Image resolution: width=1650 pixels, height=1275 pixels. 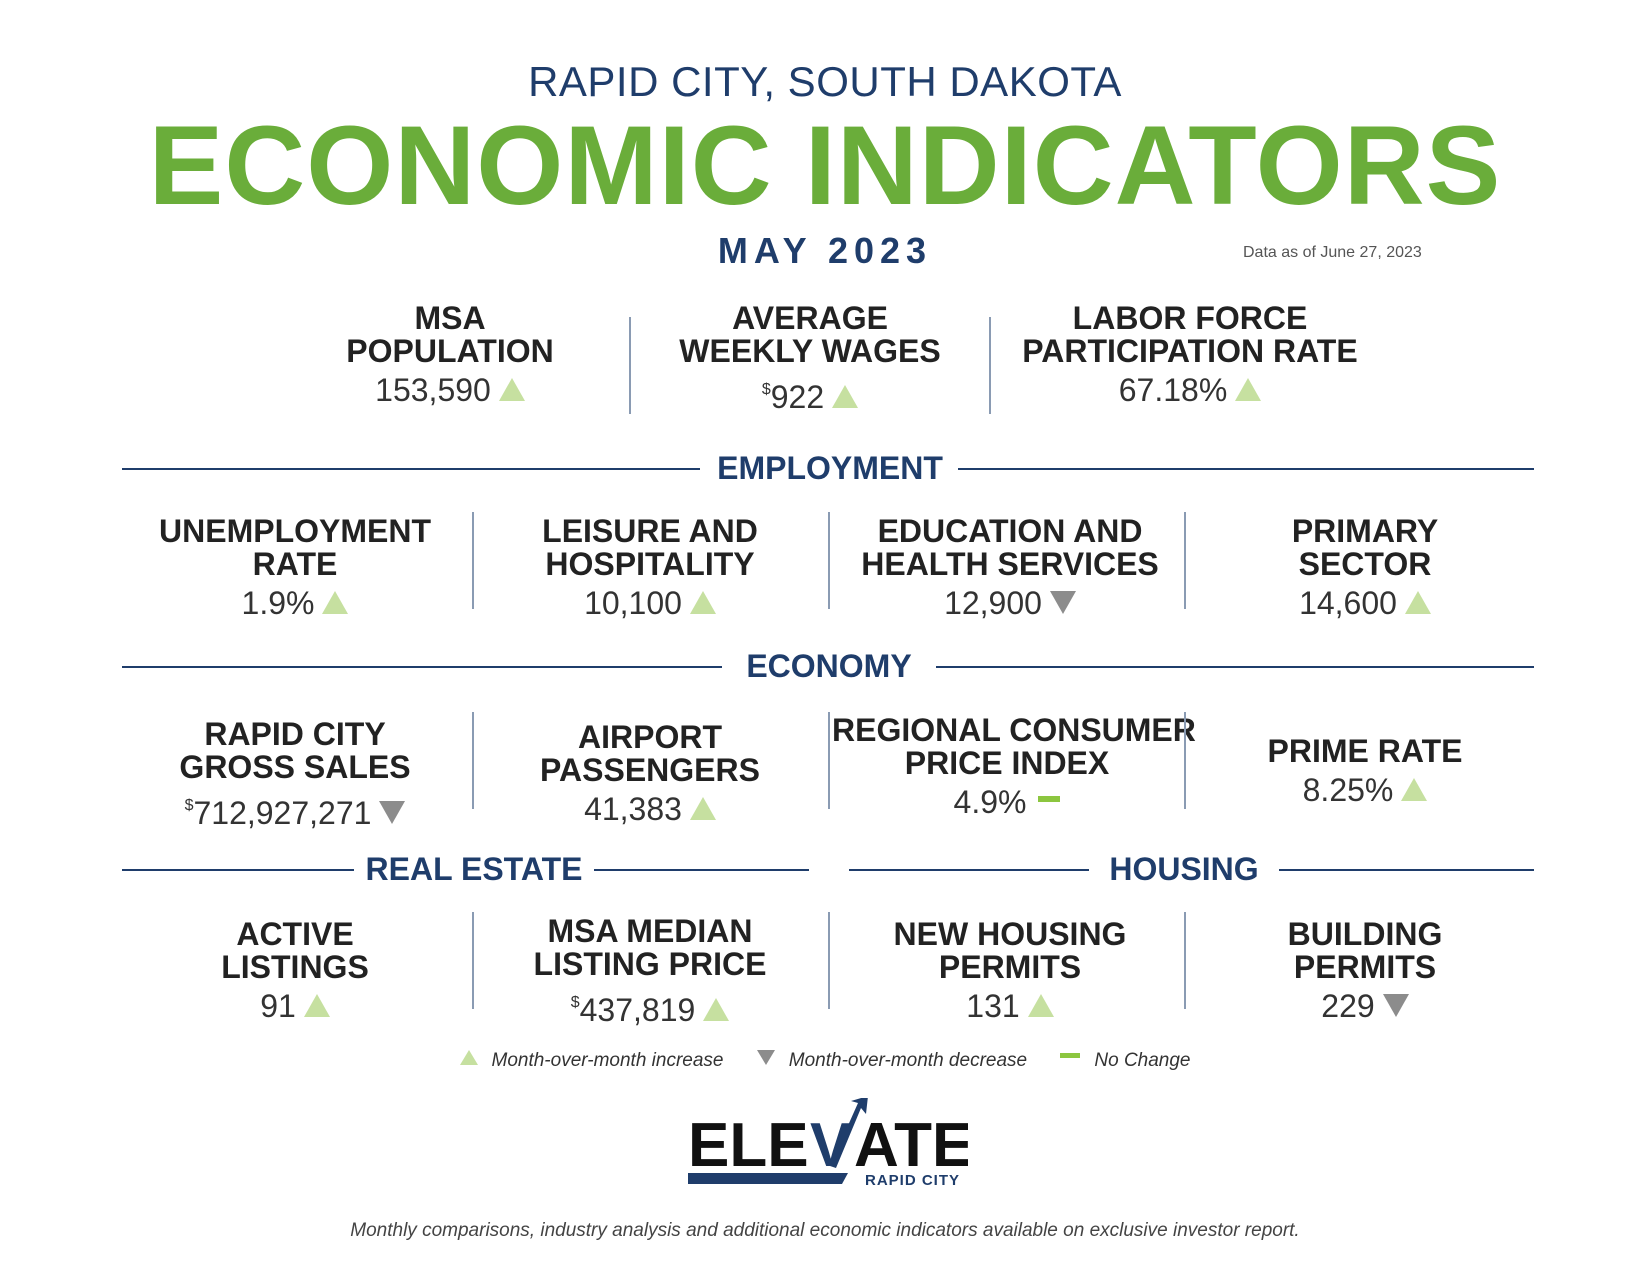 I want to click on stat-labor-force-participation: LABOR FORCE PARTICIPATION RATE 67.18%, so click(x=1190, y=355).